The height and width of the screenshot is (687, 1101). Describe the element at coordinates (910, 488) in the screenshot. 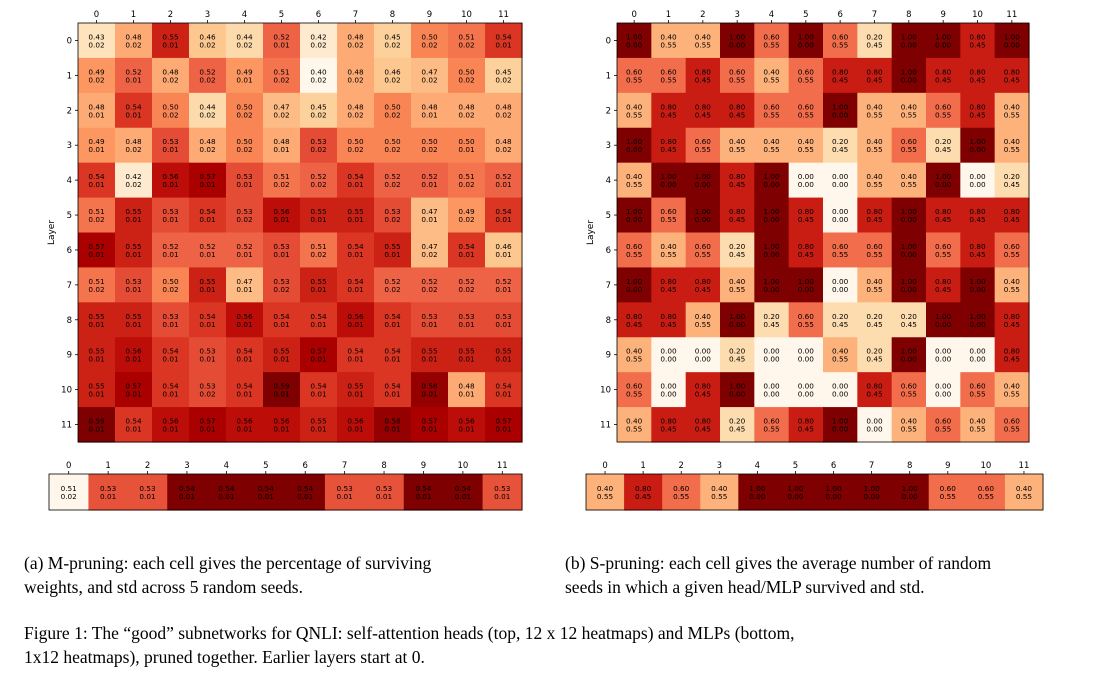

I see `cell-mean-label: 1.00` at that location.